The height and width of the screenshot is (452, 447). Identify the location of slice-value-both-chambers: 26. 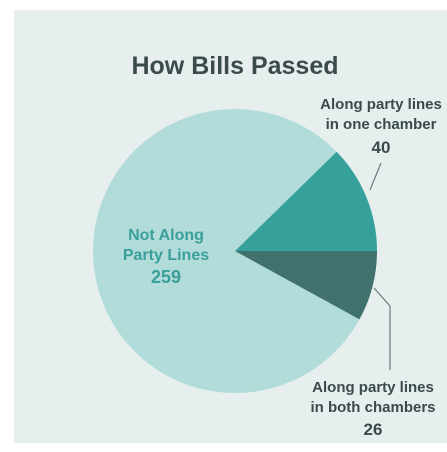
(373, 429).